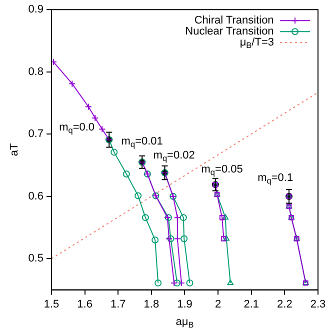 The image size is (332, 332). Describe the element at coordinates (36, 72) in the screenshot. I see `y-tick-label: 0.8` at that location.